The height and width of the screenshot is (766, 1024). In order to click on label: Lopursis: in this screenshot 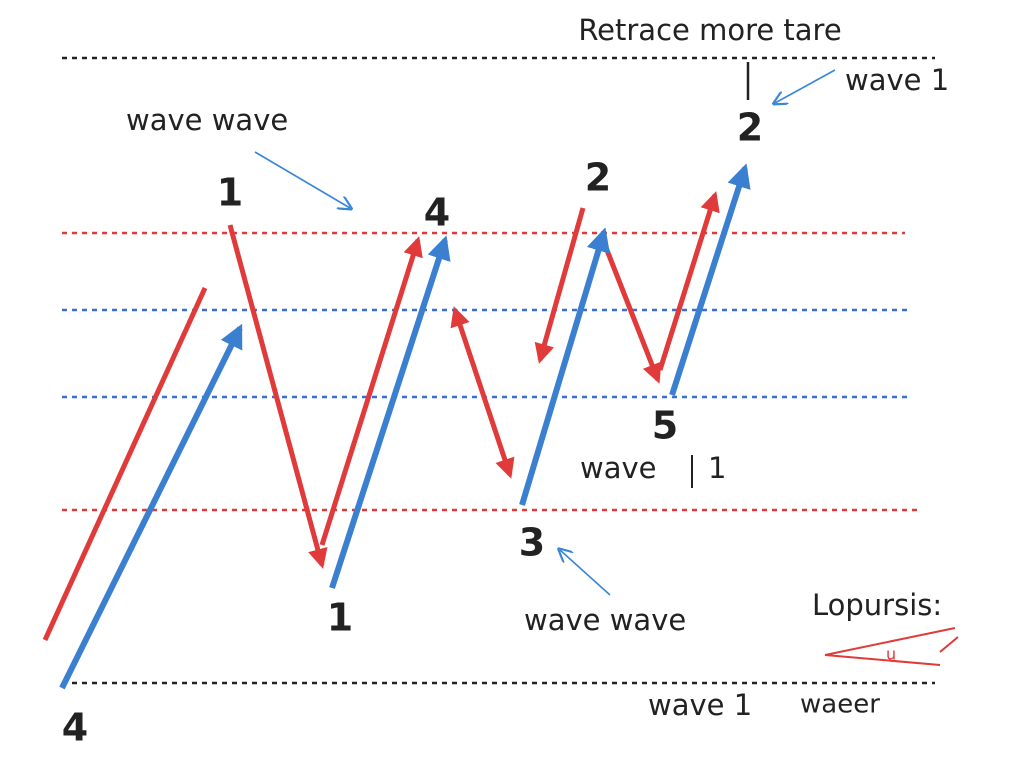, I will do `click(877, 605)`.